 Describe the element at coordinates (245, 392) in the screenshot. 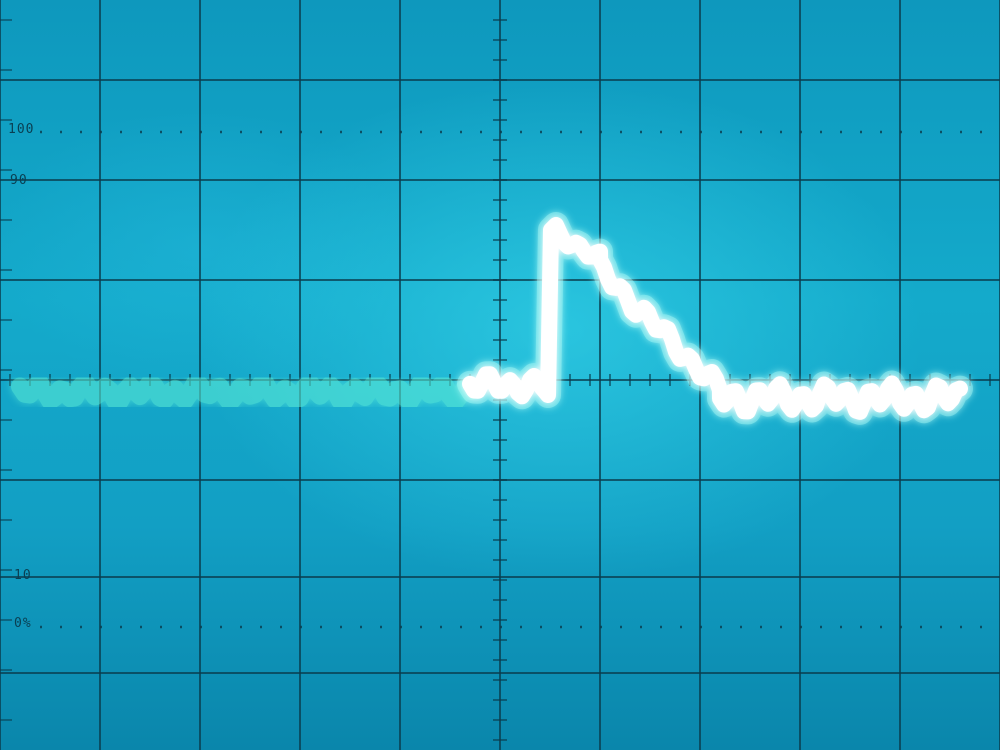

I see `trace-dim-segment` at that location.